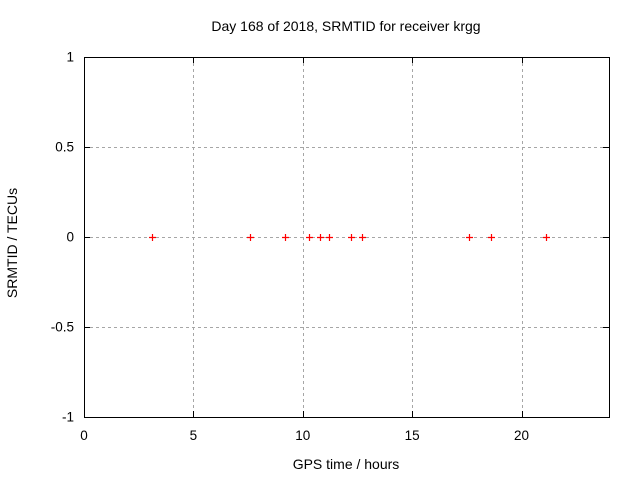 This screenshot has width=640, height=480. I want to click on y-tick-label: 0.5, so click(64, 147).